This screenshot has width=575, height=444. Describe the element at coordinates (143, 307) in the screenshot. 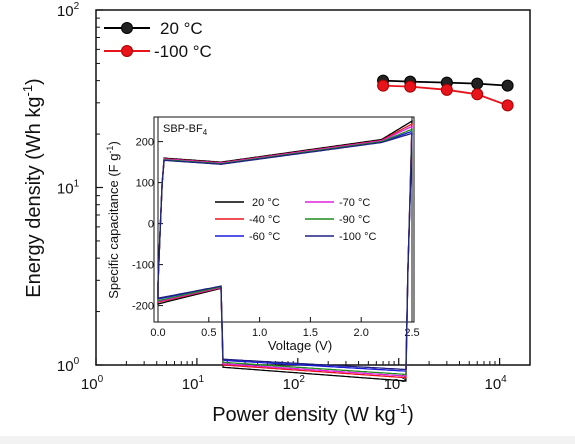

I see `inset-y-tick-label: -200` at that location.